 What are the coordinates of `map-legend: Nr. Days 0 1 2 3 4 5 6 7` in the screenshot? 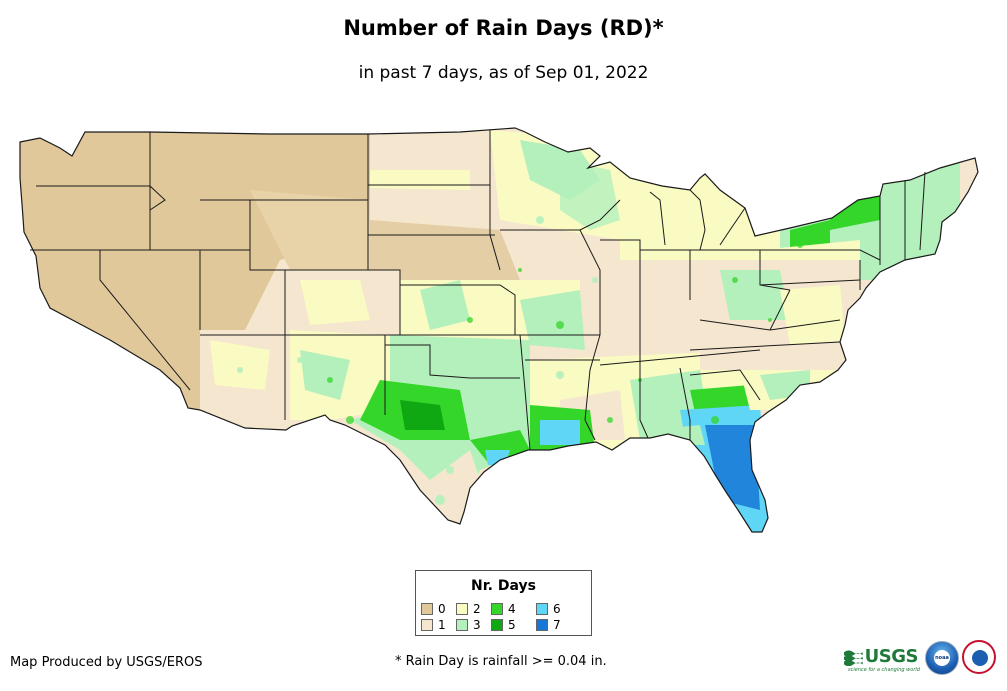 It's located at (503, 603).